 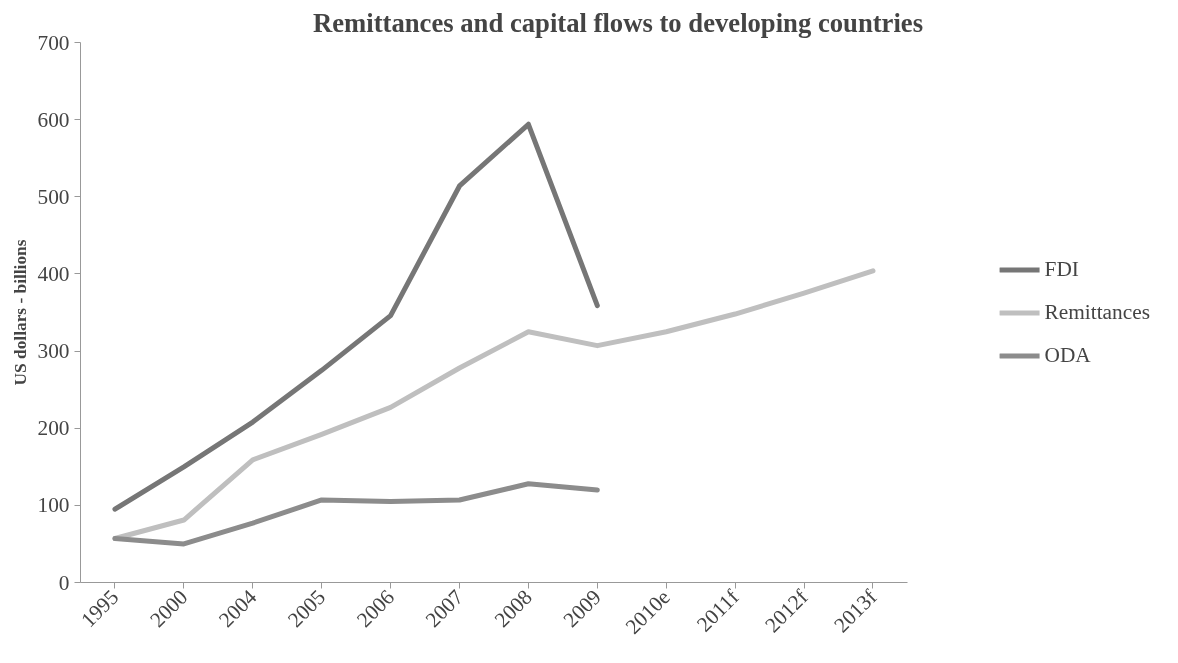 What do you see at coordinates (618, 22) in the screenshot?
I see `chart-title: Remittances and capital flows to developing countries` at bounding box center [618, 22].